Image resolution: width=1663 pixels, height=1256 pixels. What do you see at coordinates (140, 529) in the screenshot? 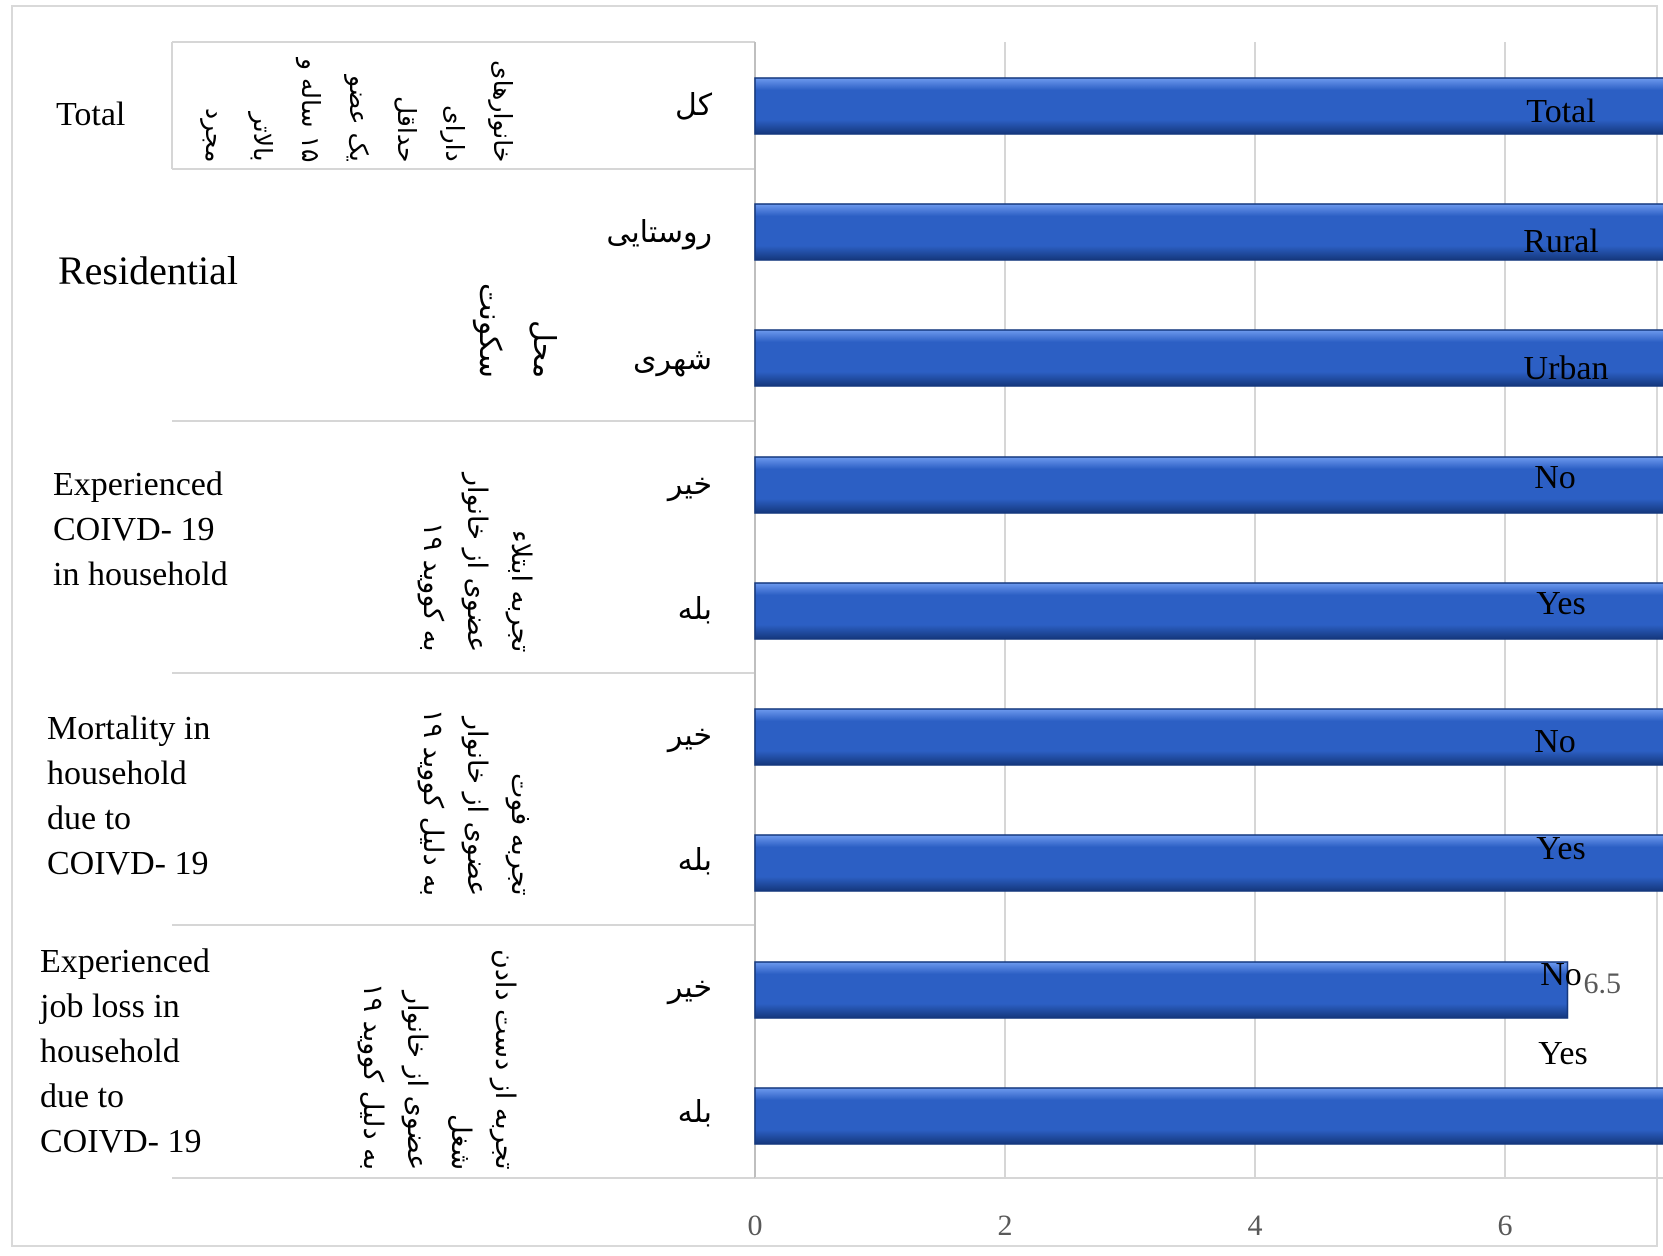
I see `group-label-covid-experience: Experienced COIVD- 19 in household` at bounding box center [140, 529].